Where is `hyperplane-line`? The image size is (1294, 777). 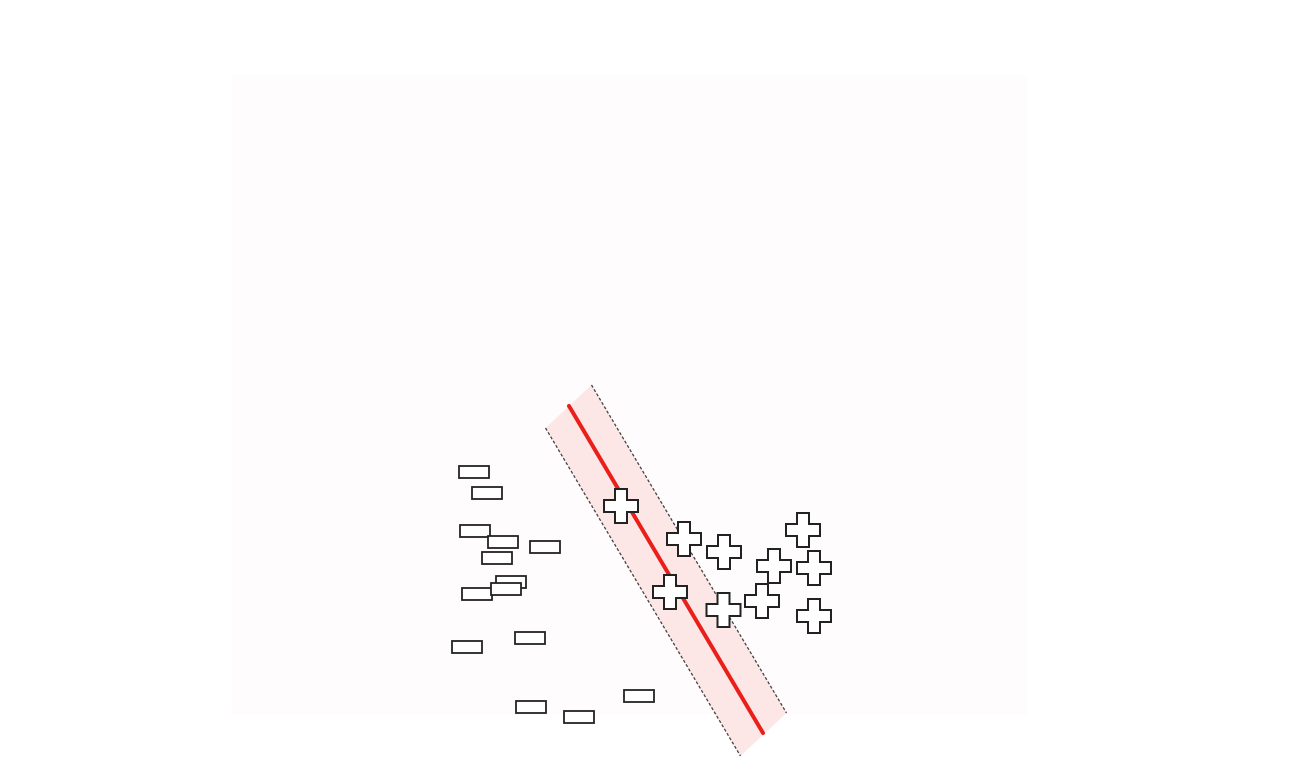 hyperplane-line is located at coordinates (666, 569).